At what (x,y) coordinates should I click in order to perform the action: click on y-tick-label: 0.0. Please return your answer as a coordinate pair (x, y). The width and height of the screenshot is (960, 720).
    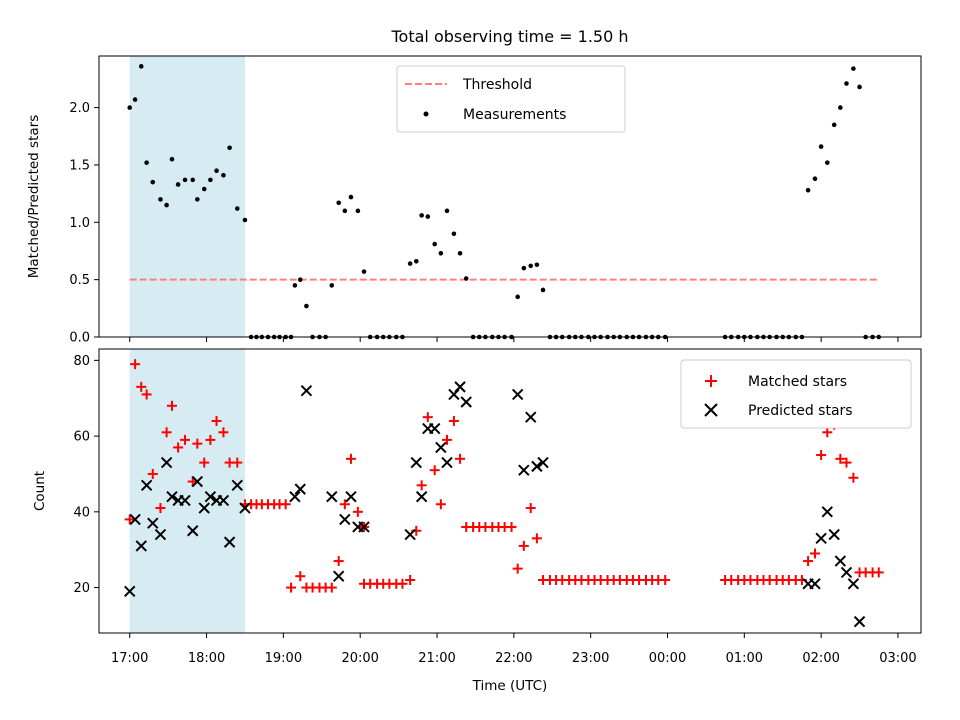
    Looking at the image, I should click on (79, 338).